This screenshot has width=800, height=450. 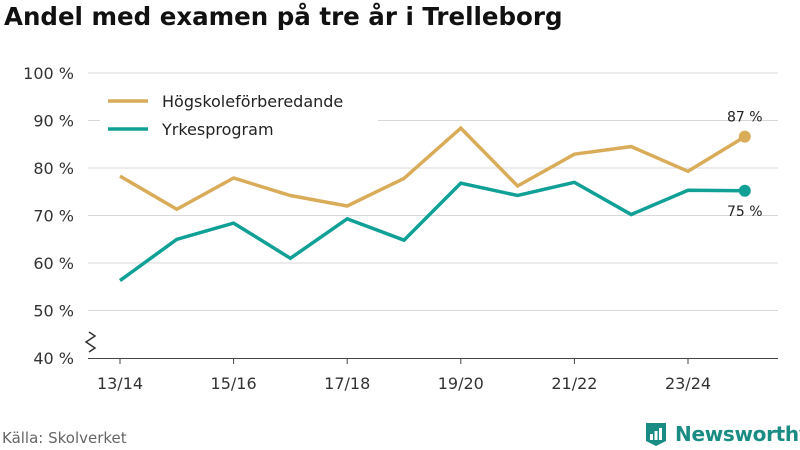 I want to click on data-label: 87 %, so click(x=745, y=118).